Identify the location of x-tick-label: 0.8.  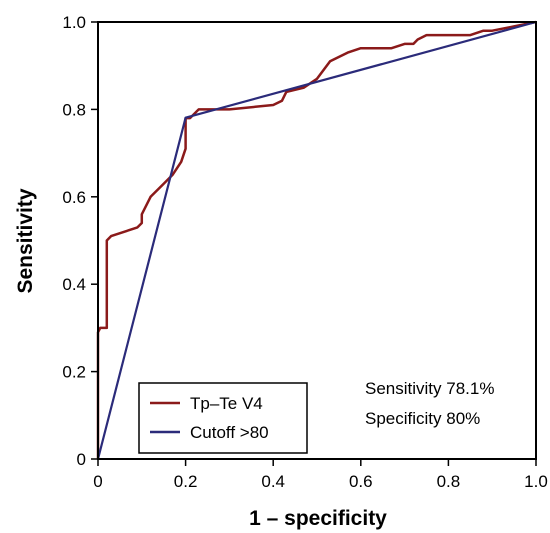
(449, 481).